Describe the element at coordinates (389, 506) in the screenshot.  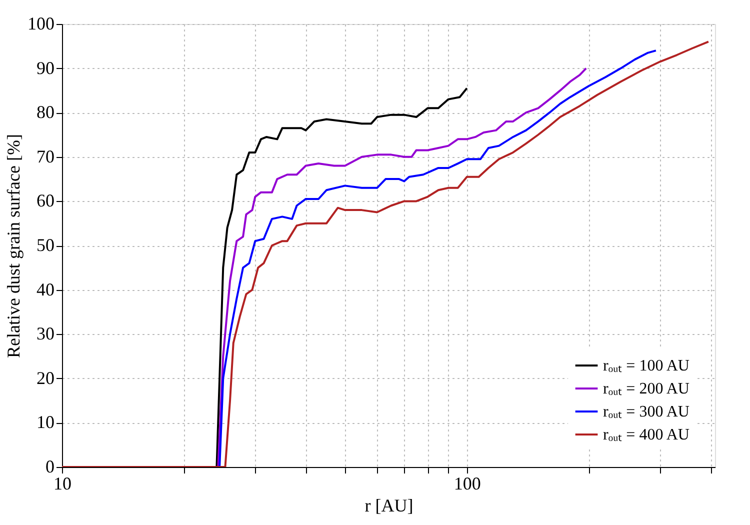
I see `x-axis-title: r [AU]` at that location.